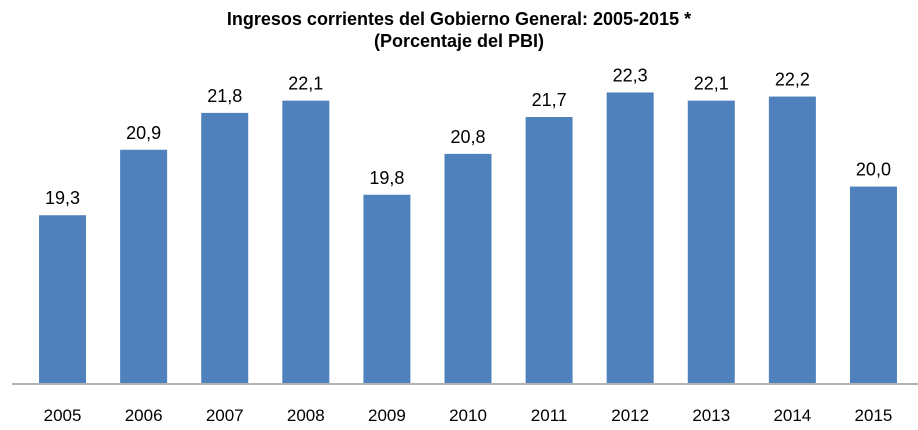 This screenshot has height=430, width=918. I want to click on bar-2014, so click(792, 239).